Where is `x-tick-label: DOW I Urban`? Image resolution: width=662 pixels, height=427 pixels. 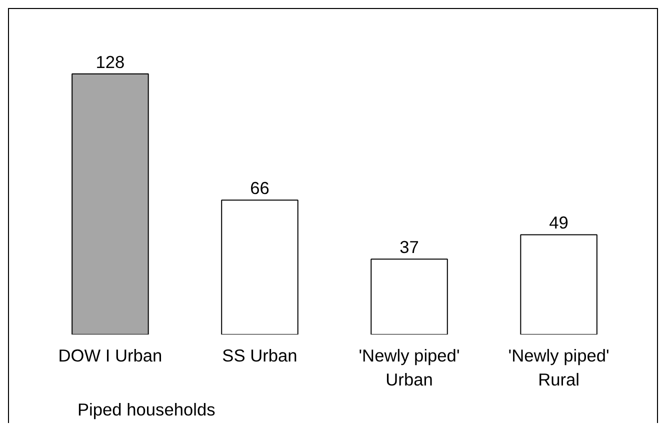
x-tick-label: DOW I Urban is located at coordinates (110, 356).